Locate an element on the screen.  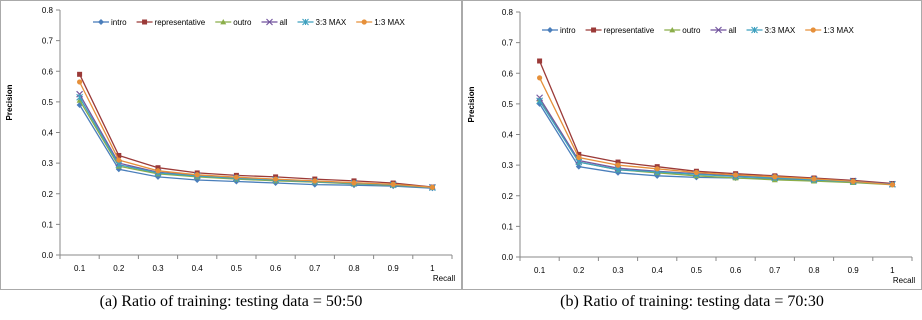
y-tick-label: 0.1 is located at coordinates (508, 226).